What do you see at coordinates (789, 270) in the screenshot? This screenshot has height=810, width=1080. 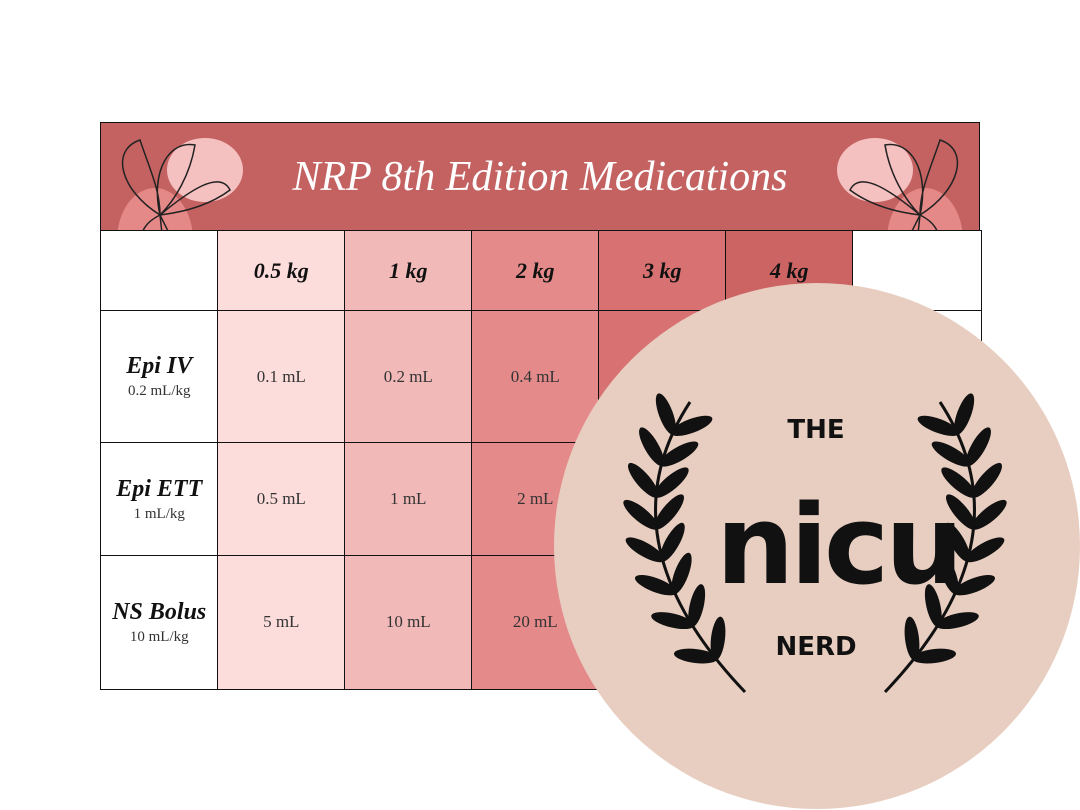 I see `column-header: 4 kg` at bounding box center [789, 270].